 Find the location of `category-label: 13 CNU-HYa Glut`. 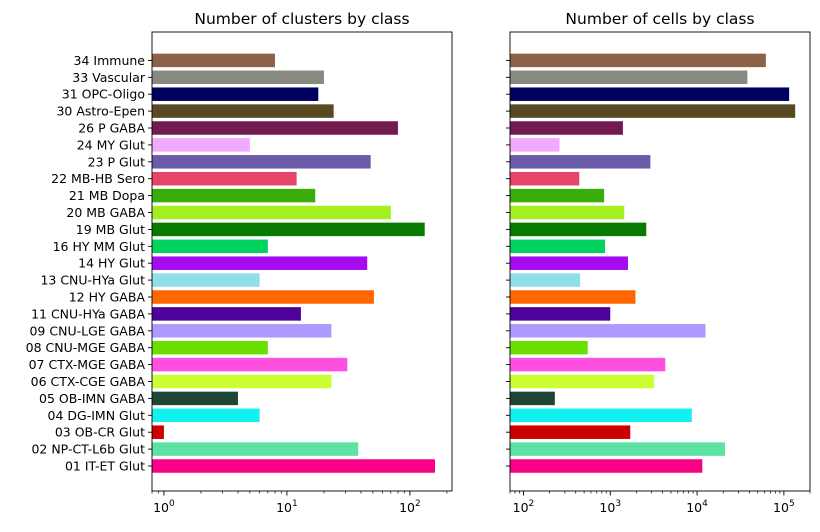

category-label: 13 CNU-HYa Glut is located at coordinates (92, 280).